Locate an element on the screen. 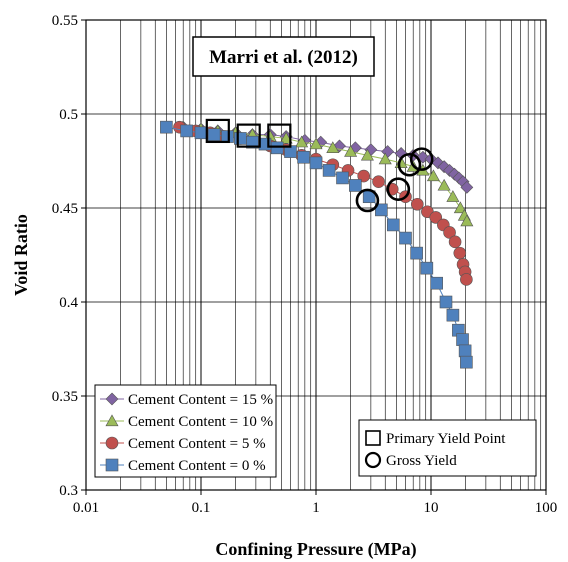 The height and width of the screenshot is (562, 568). yield-legend: Primary Yield Point Gross Yield is located at coordinates (447, 448).